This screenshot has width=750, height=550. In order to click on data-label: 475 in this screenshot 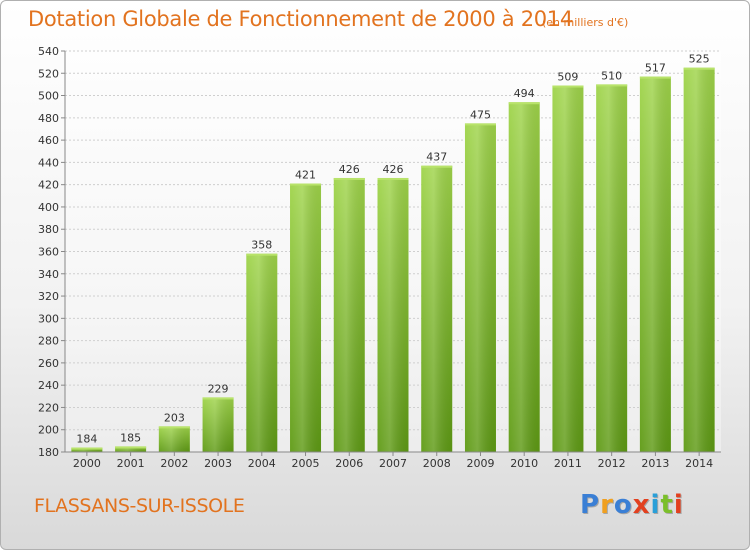, I will do `click(480, 114)`.